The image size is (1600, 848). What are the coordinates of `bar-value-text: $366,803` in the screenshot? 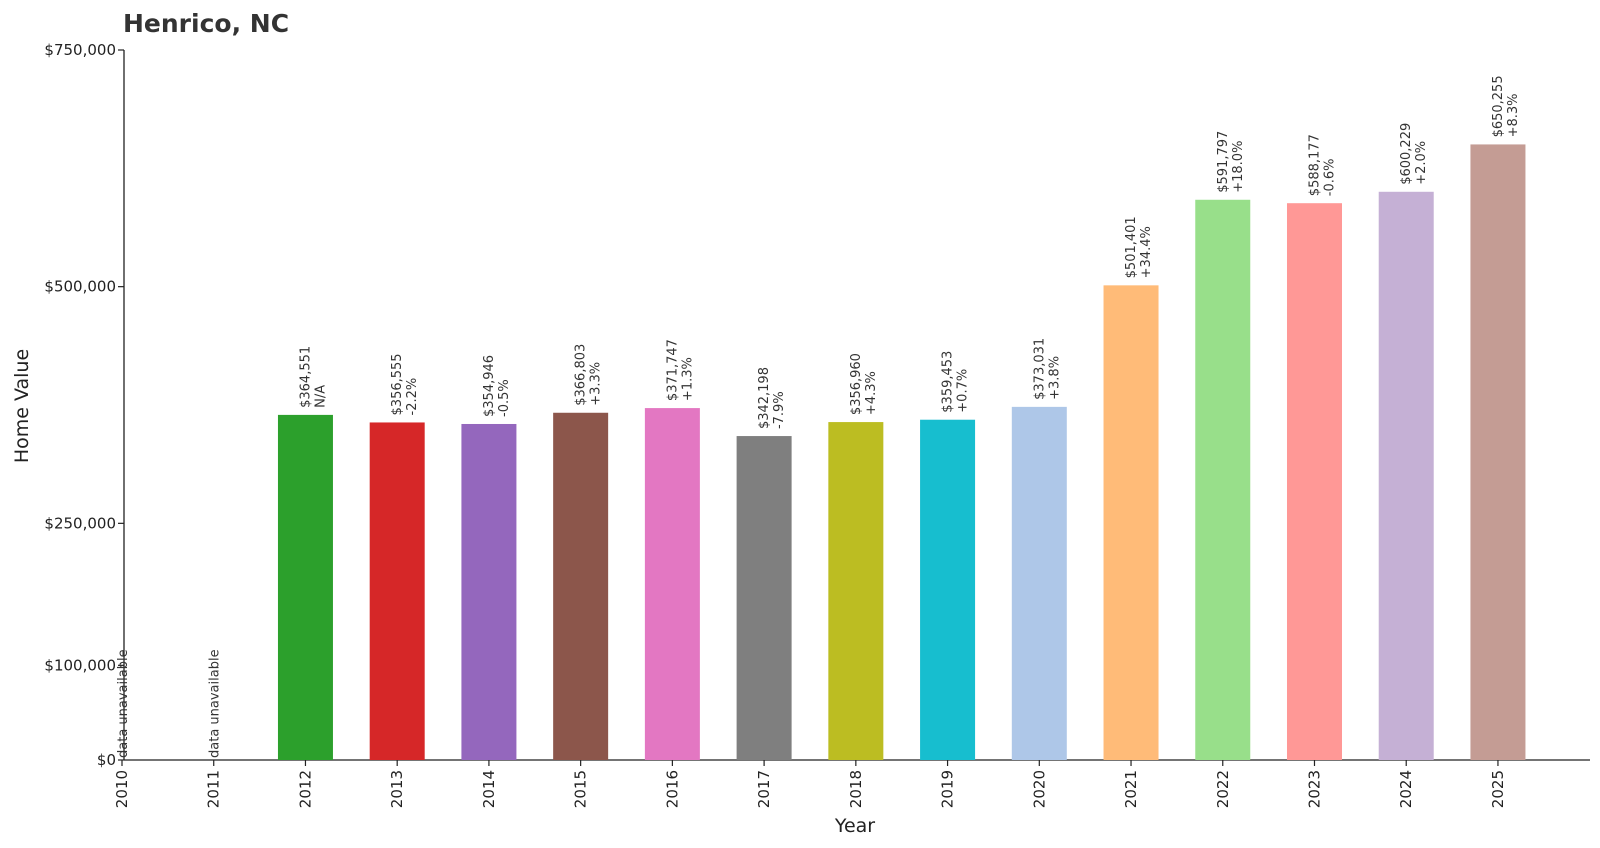 It's located at (581, 375).